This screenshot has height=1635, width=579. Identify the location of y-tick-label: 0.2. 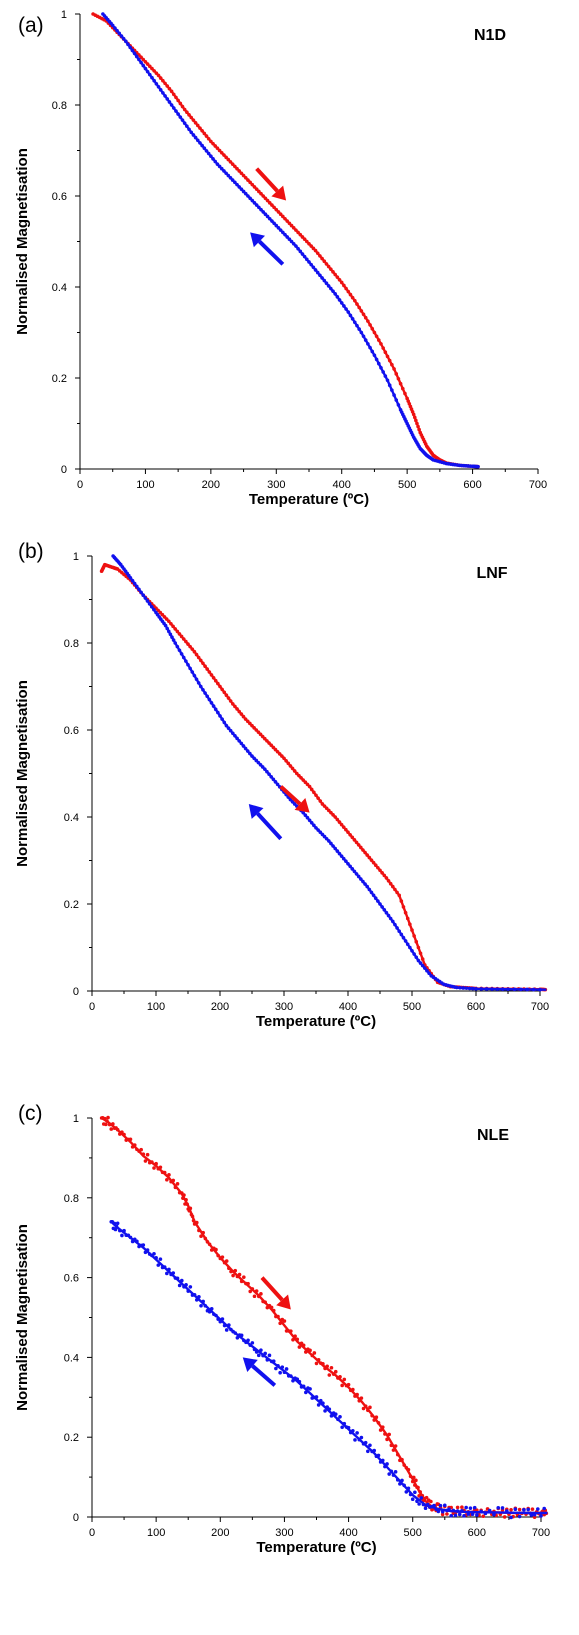
(71, 1438).